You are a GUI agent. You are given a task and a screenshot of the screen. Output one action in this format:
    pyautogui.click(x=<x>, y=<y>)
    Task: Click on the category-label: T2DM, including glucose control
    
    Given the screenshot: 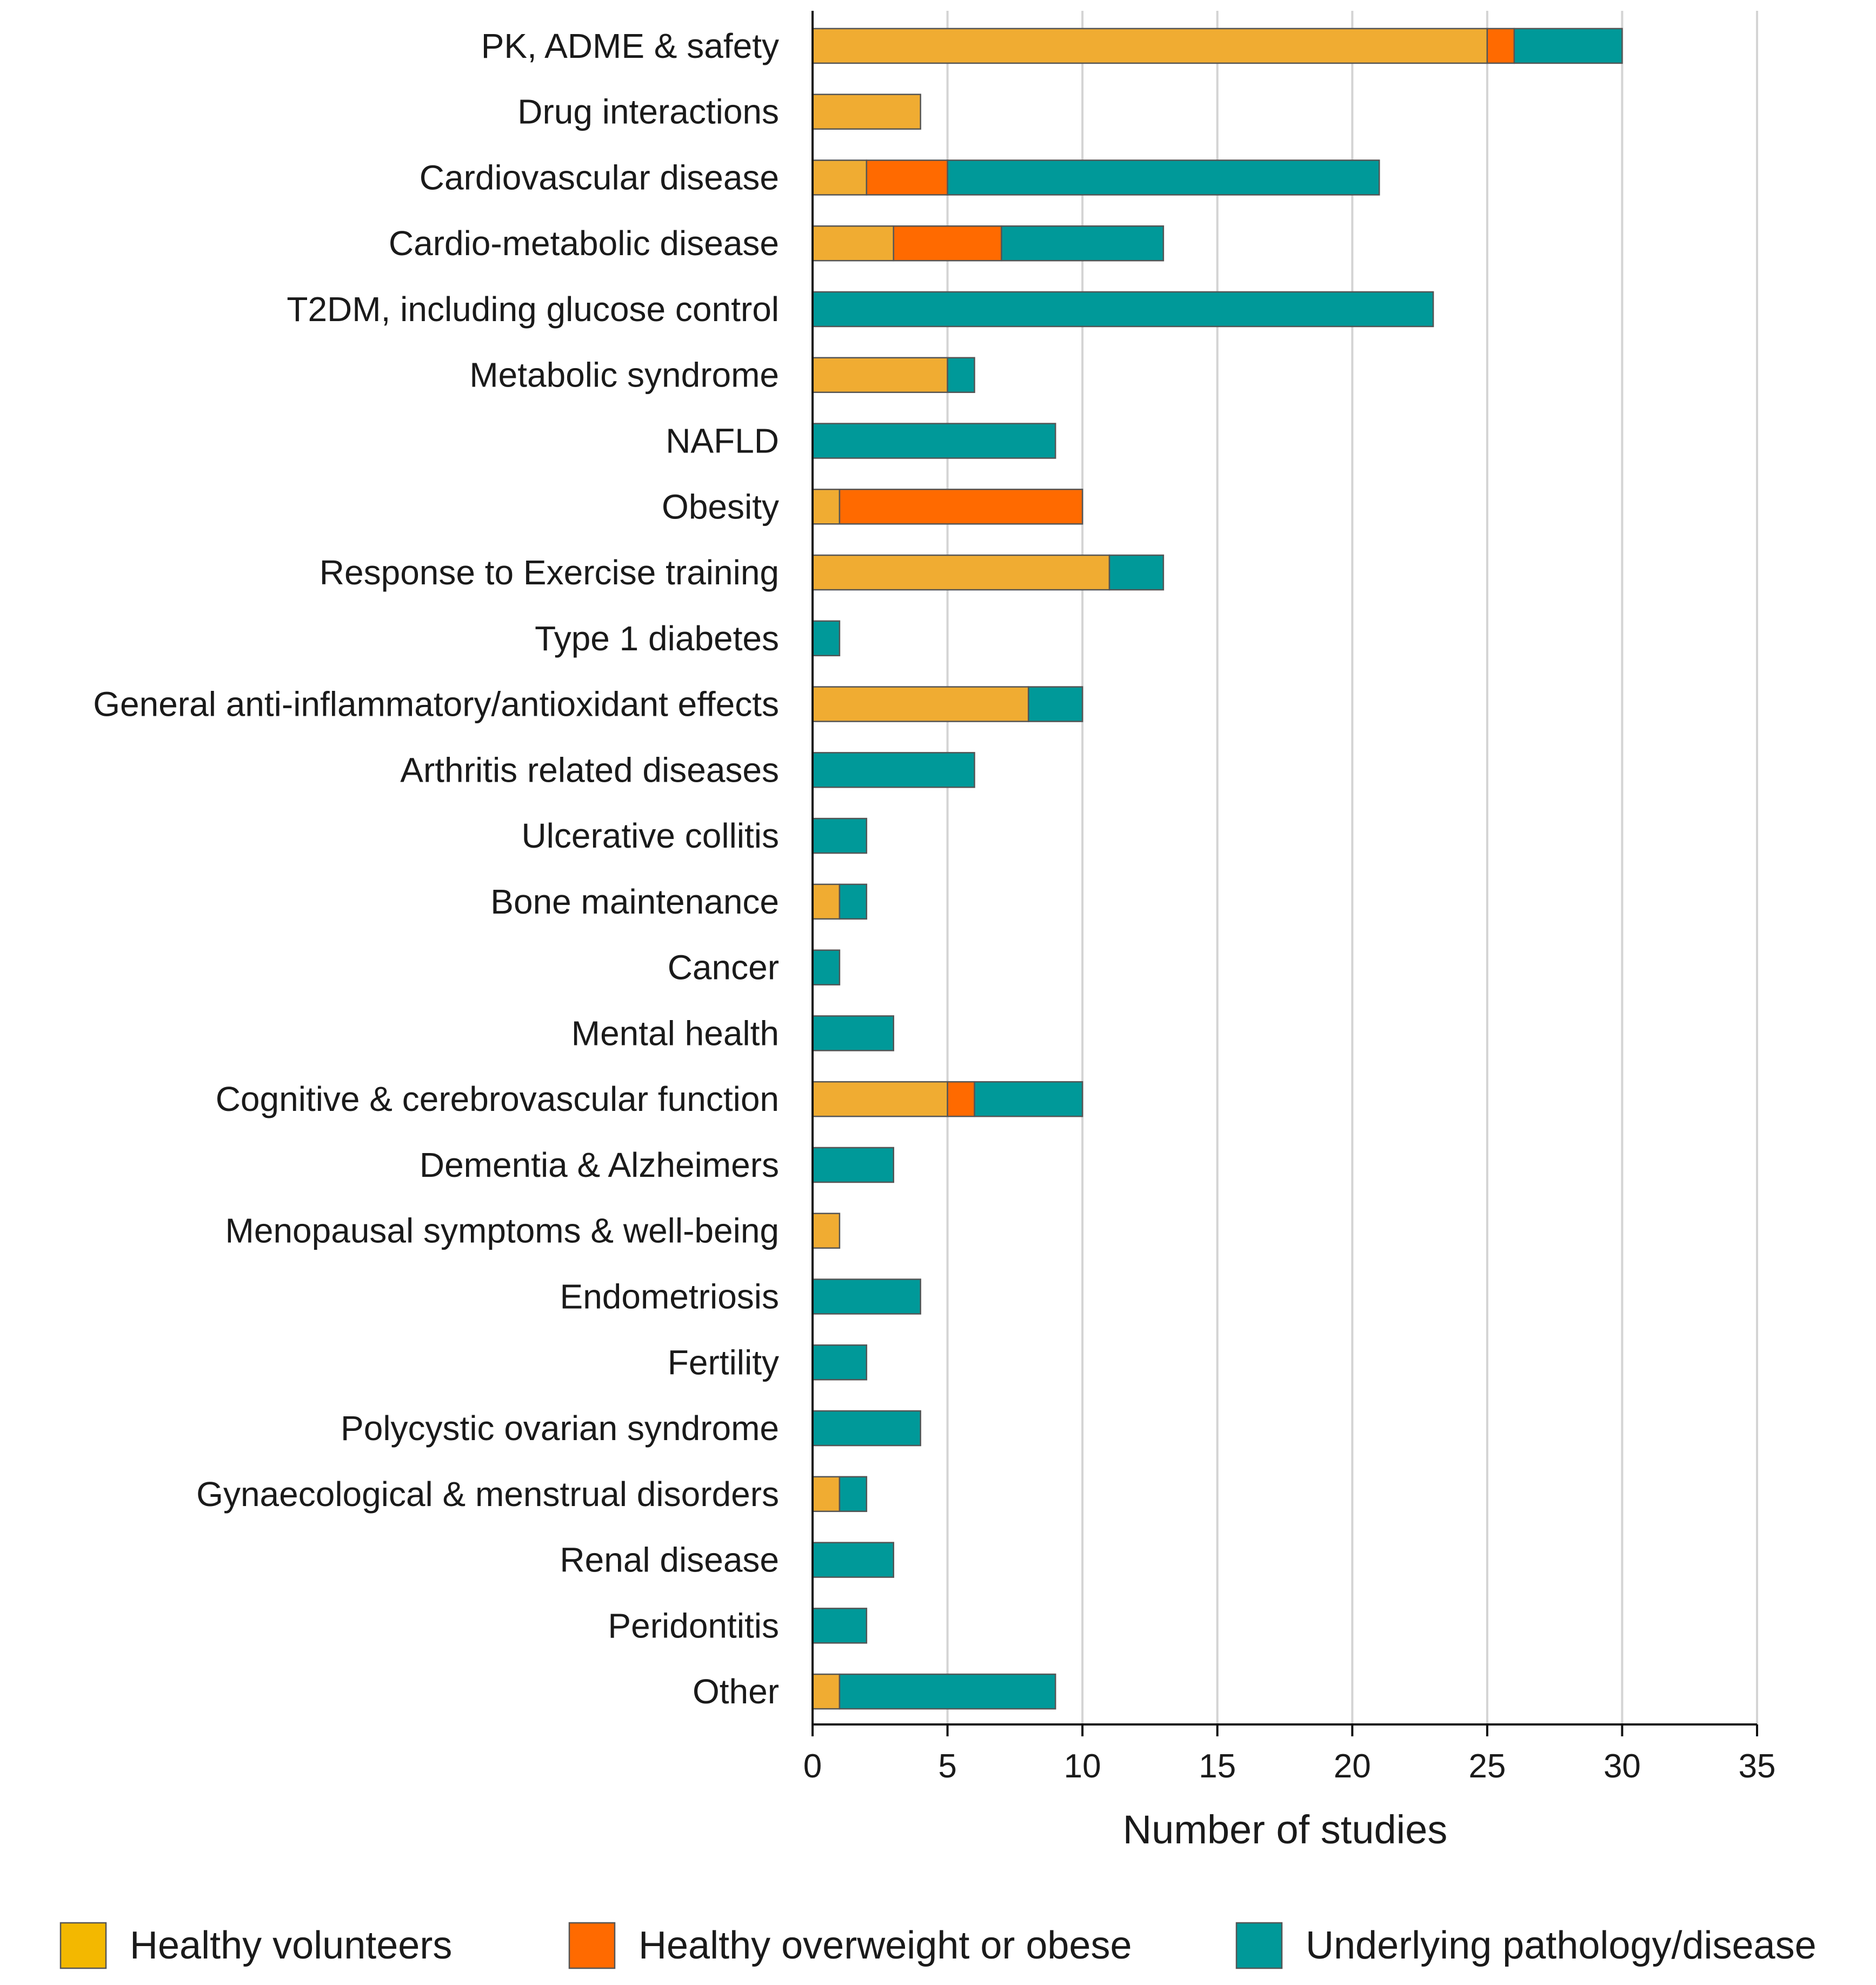 What is the action you would take?
    pyautogui.click(x=533, y=310)
    